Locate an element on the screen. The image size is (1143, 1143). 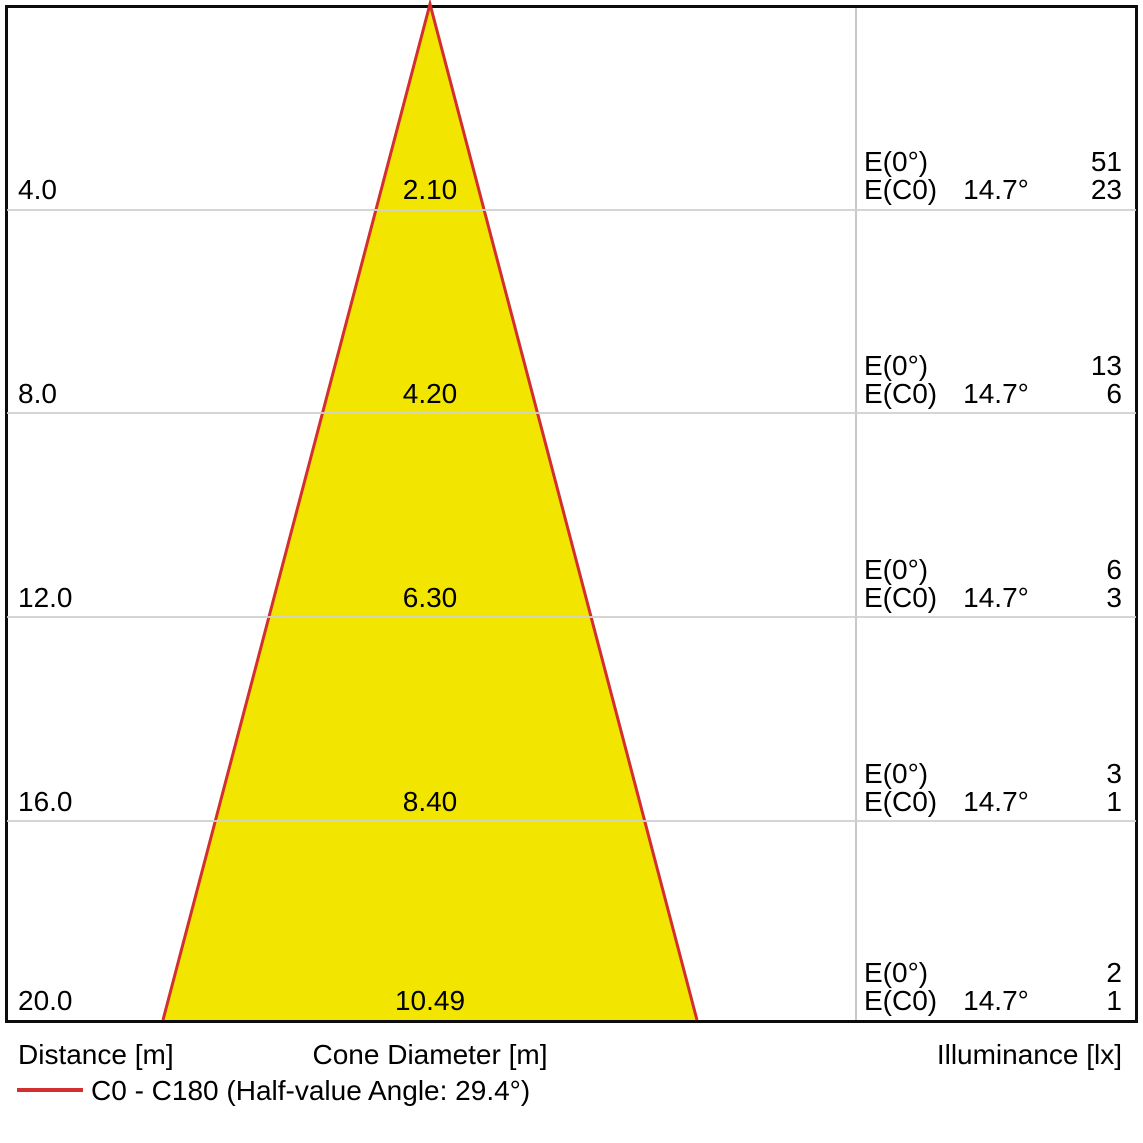
illuminance-axis-label: Illuminance [lx] is located at coordinates (1029, 1054).